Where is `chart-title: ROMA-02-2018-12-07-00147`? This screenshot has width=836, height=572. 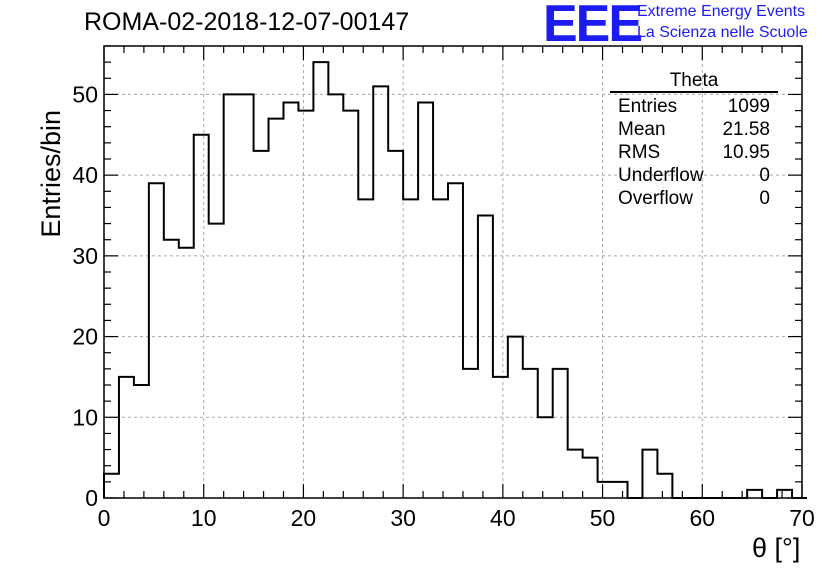
chart-title: ROMA-02-2018-12-07-00147 is located at coordinates (247, 22).